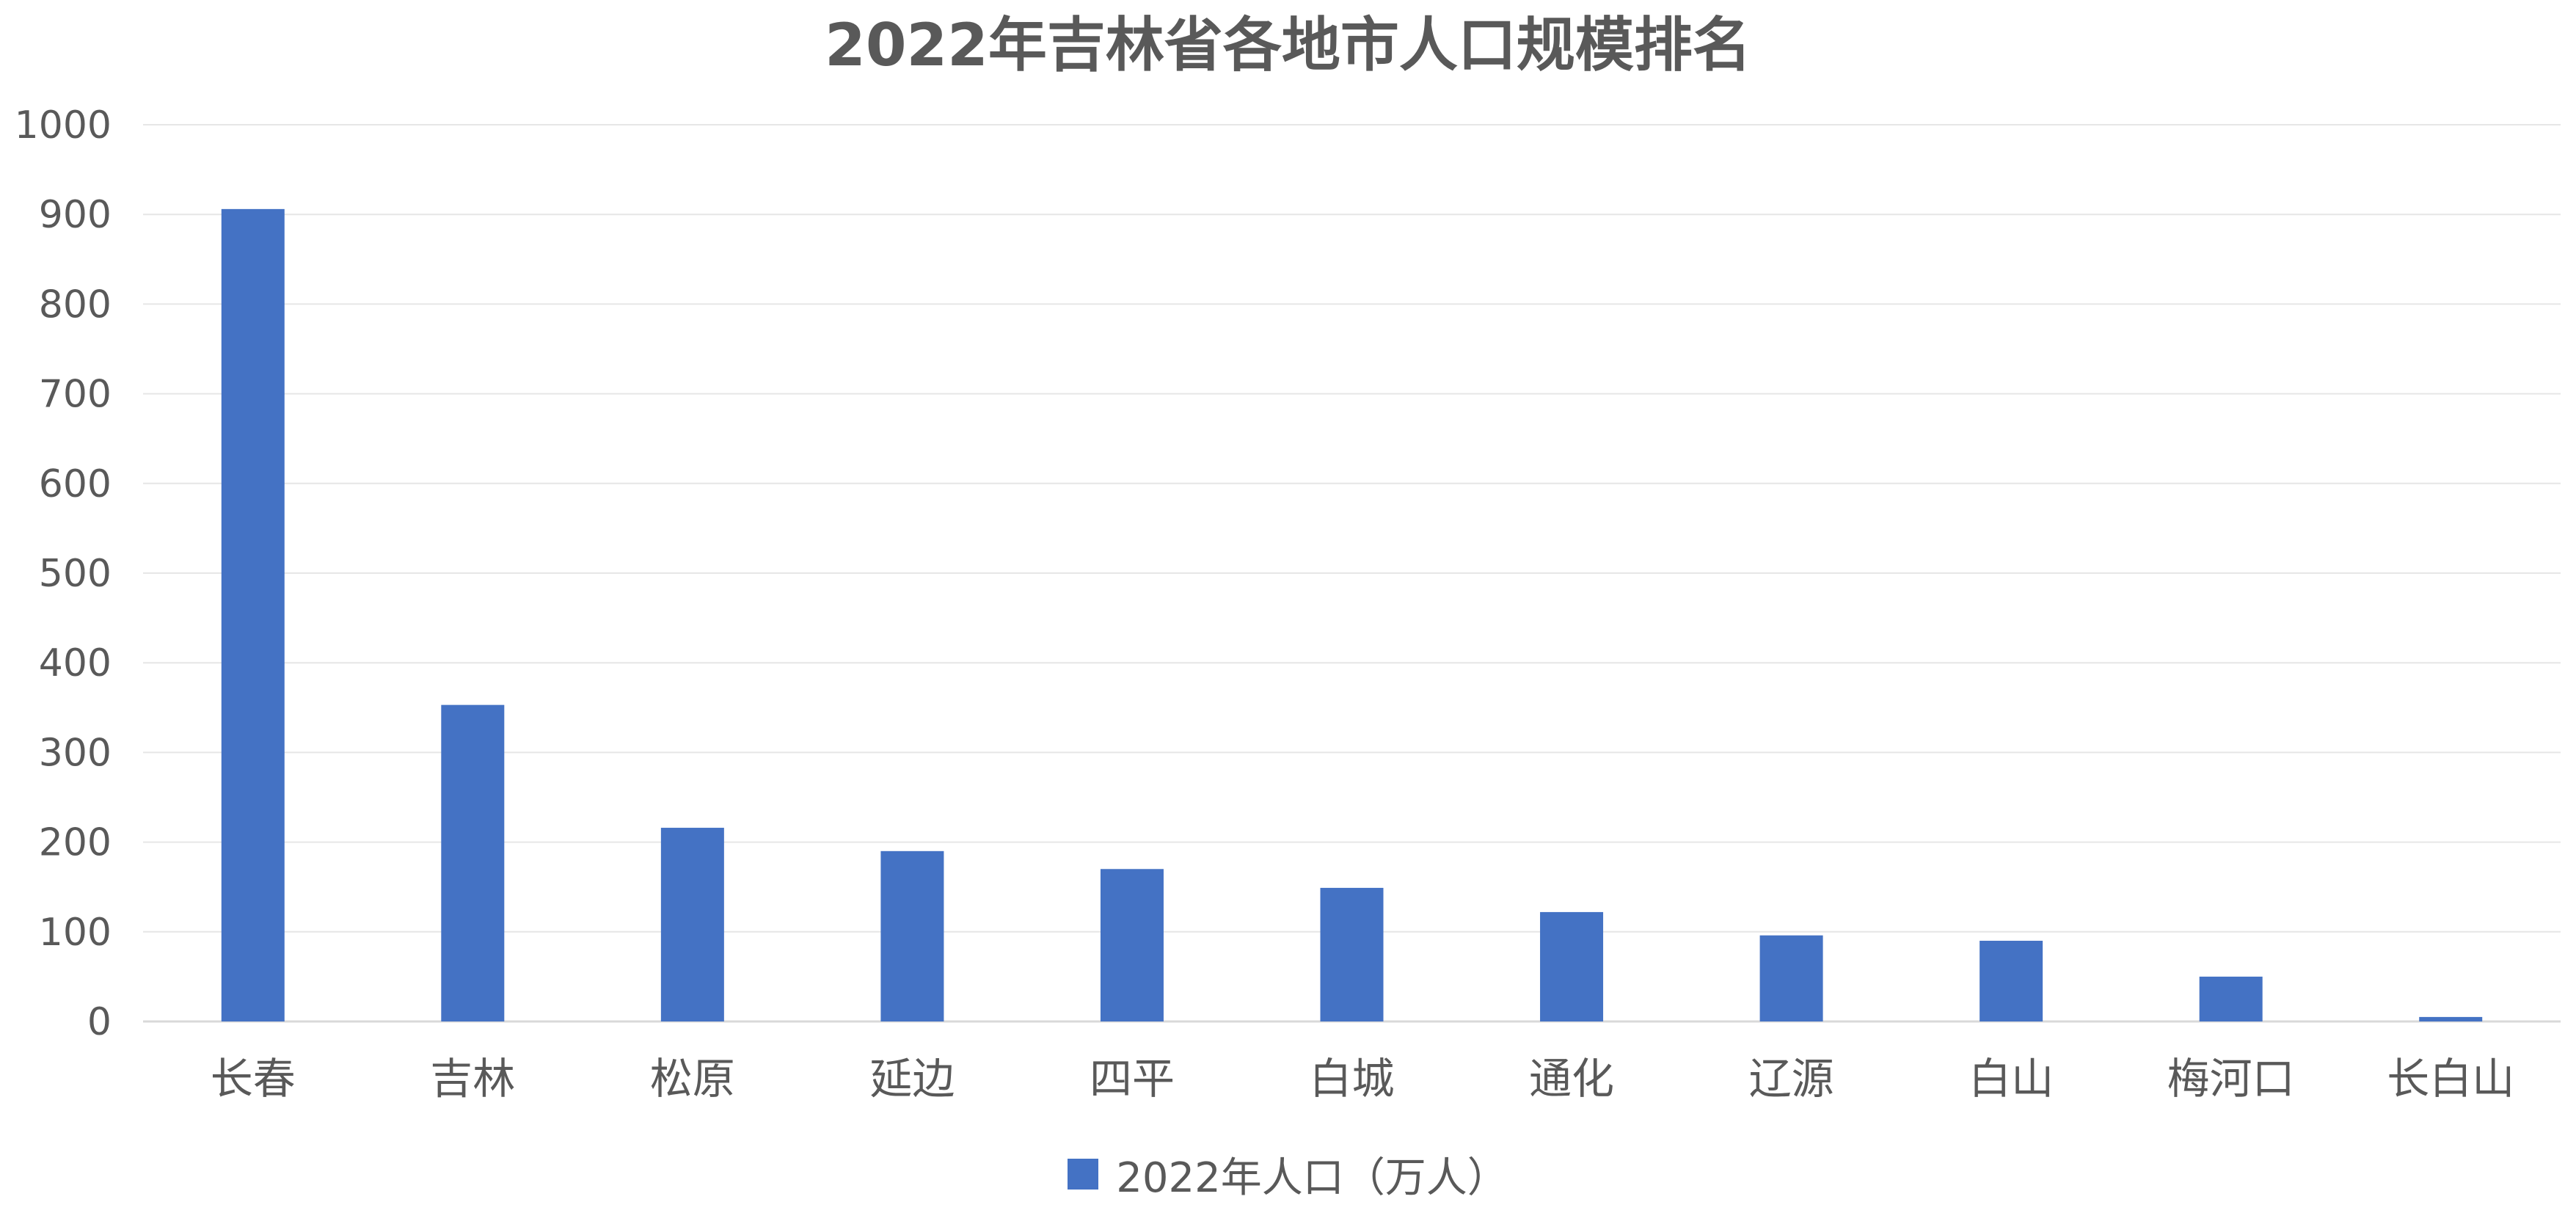 The image size is (2576, 1224). What do you see at coordinates (2231, 1079) in the screenshot?
I see `x-tick-label: 梅河口` at bounding box center [2231, 1079].